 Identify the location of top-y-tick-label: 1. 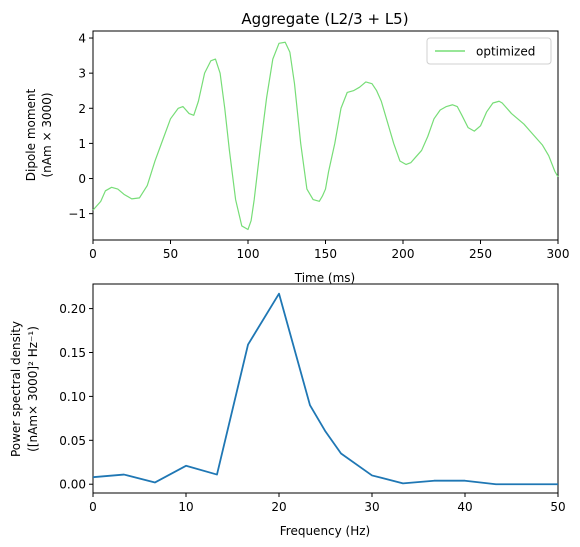
(82, 144).